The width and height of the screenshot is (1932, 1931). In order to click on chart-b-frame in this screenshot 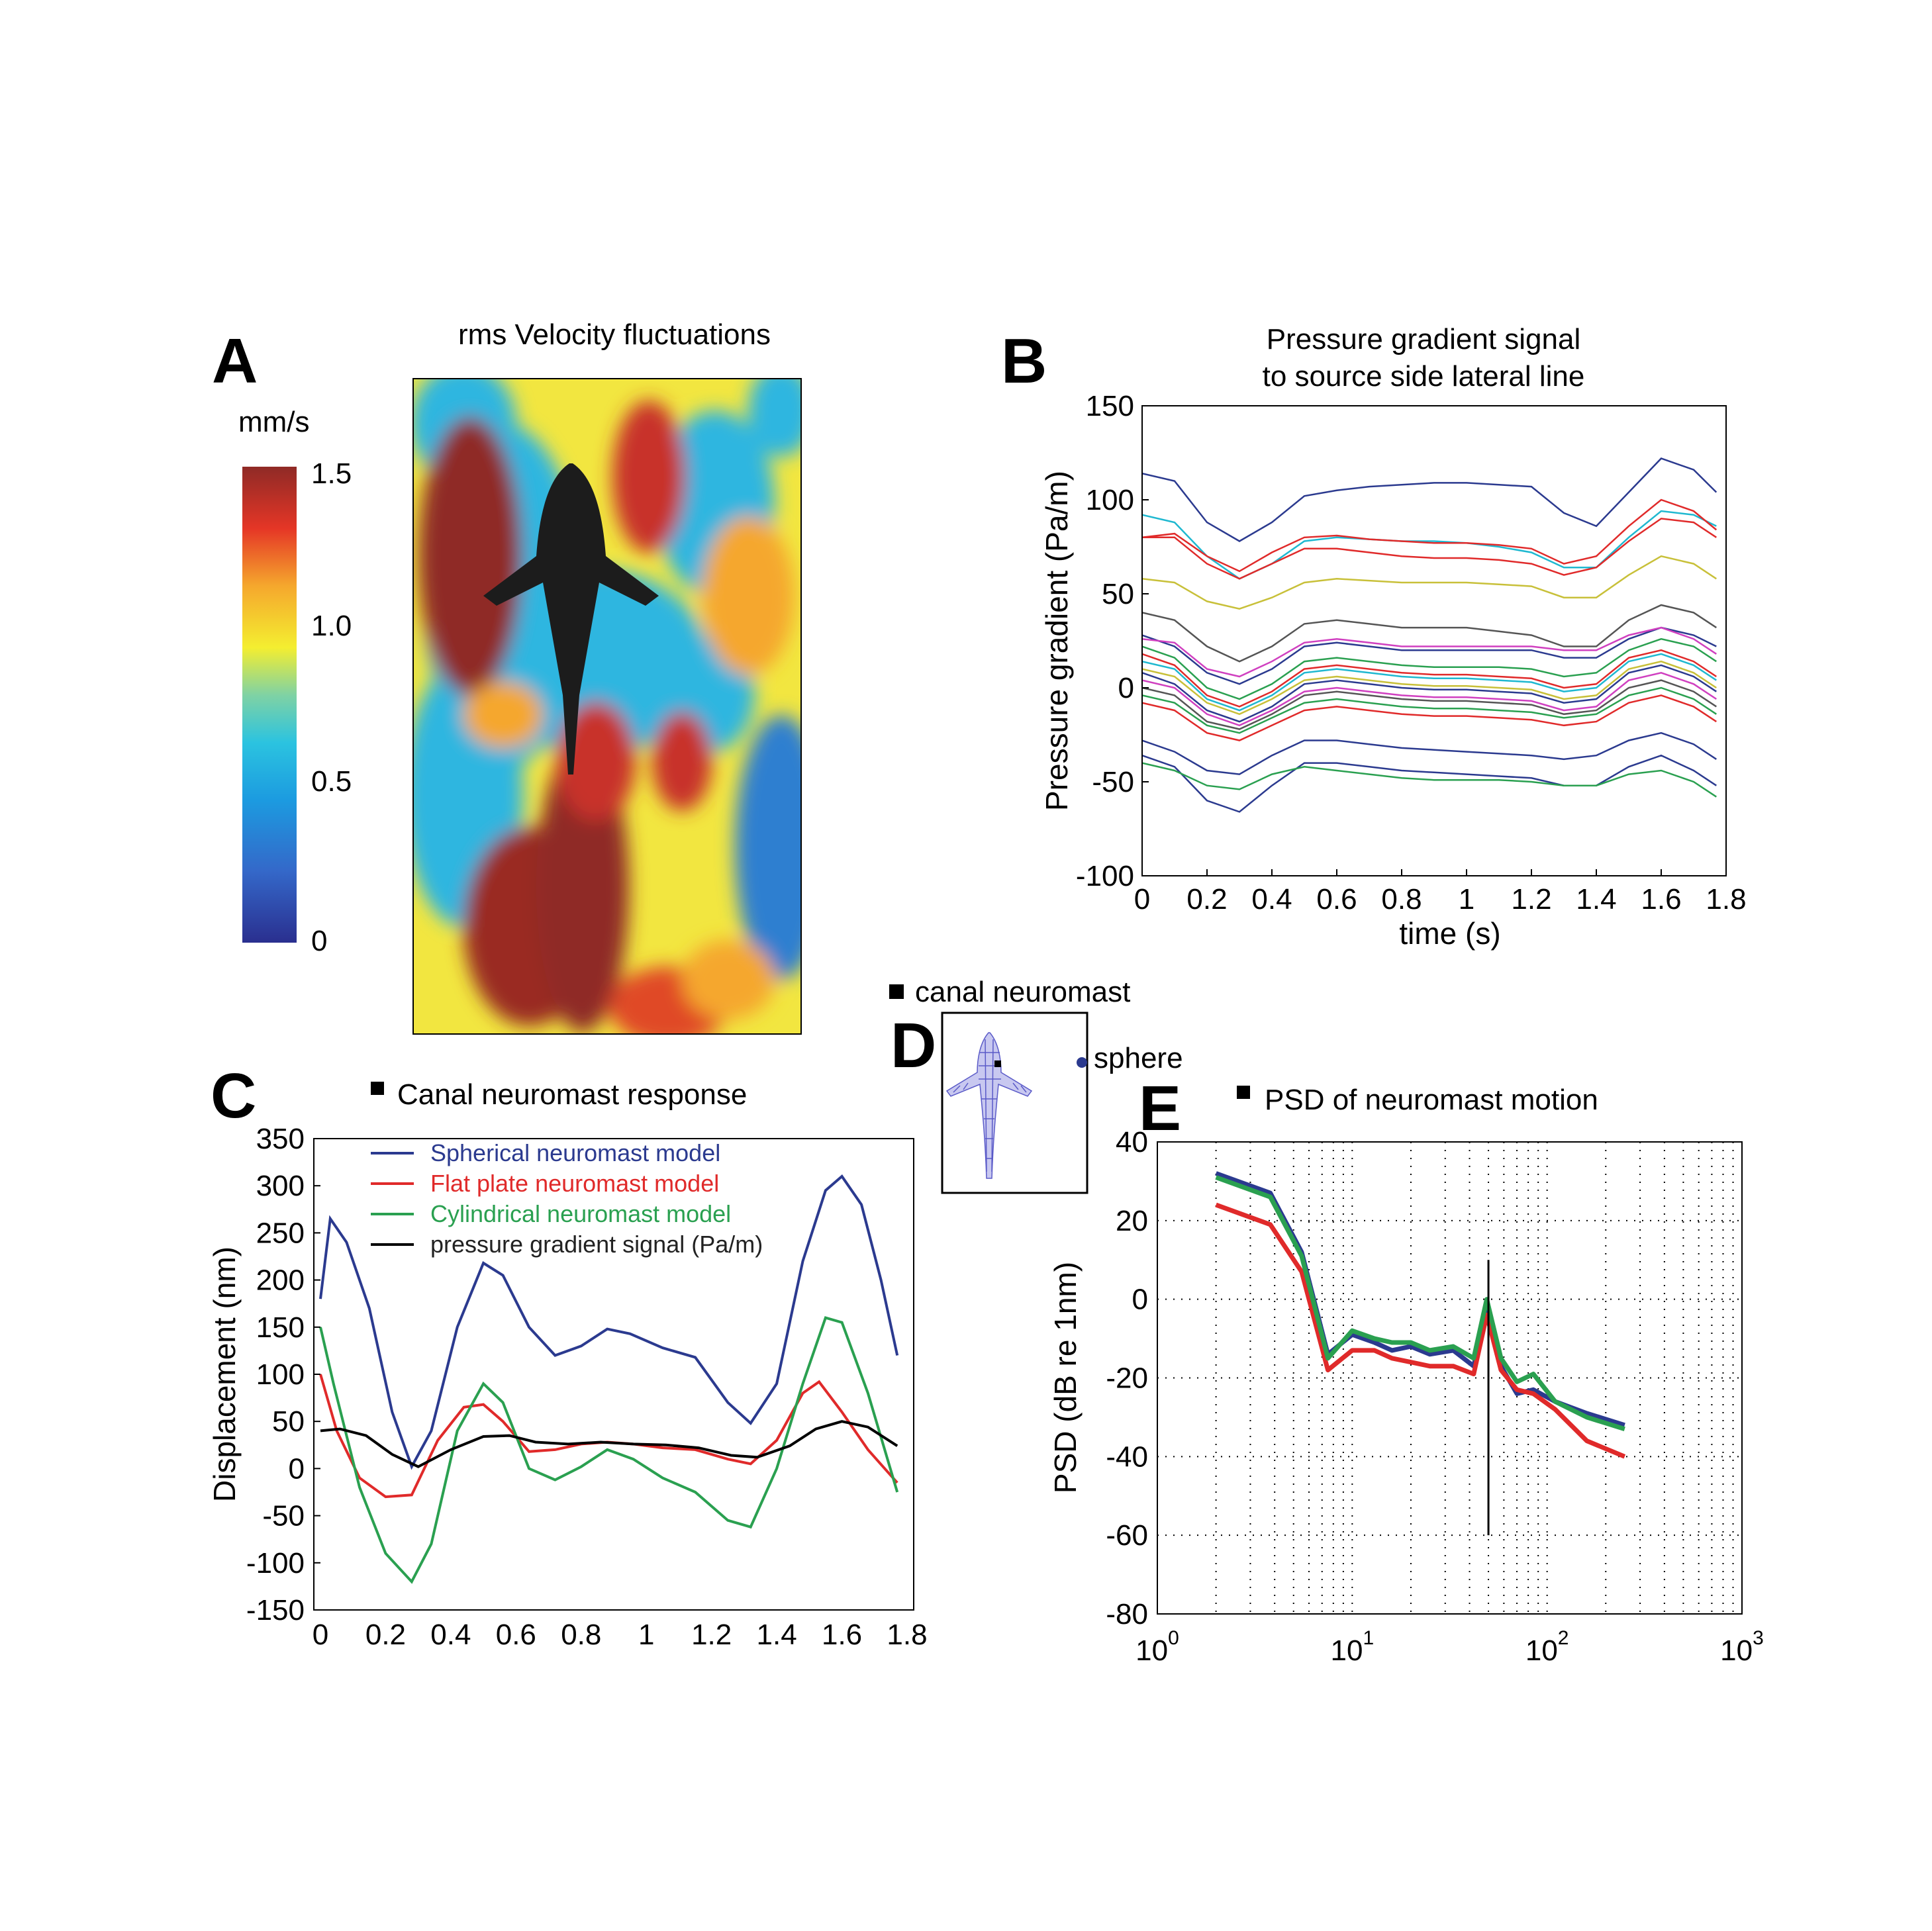, I will do `click(1434, 640)`.